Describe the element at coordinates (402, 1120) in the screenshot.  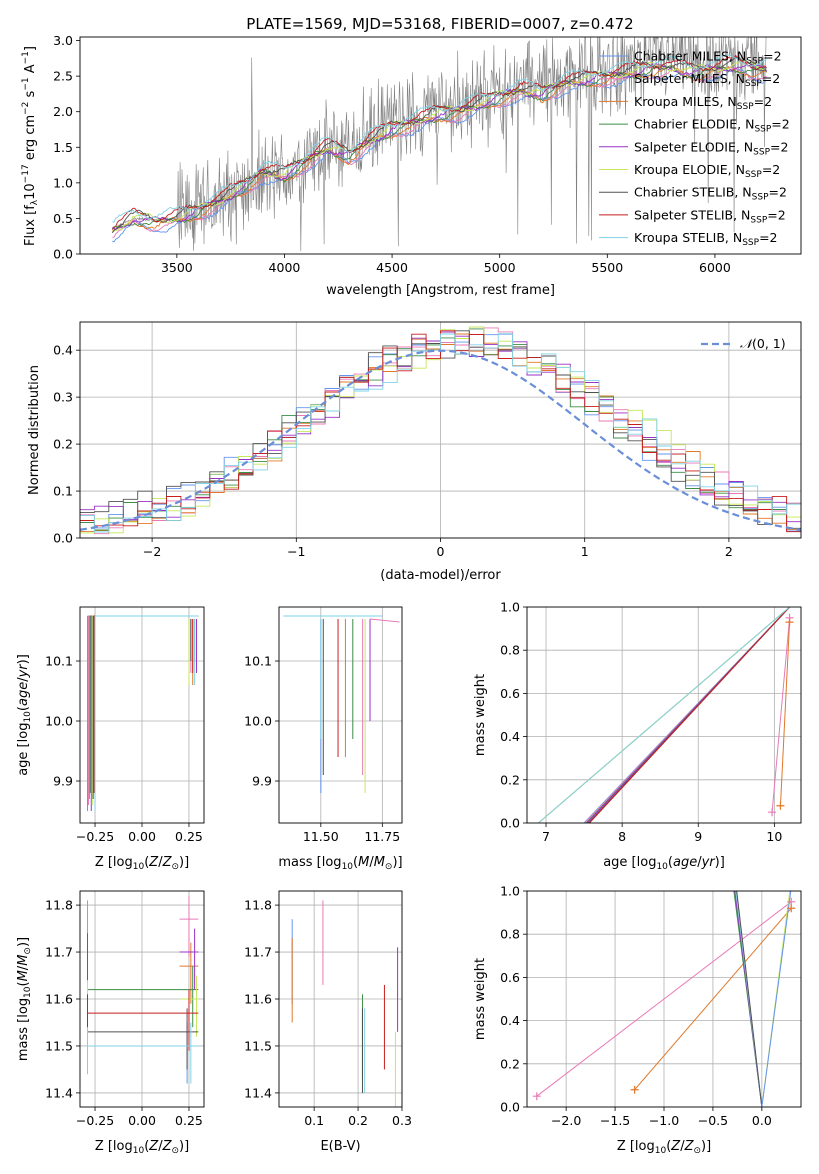
I see `mass_vs_ebv-xtick-label-2: 0.3` at that location.